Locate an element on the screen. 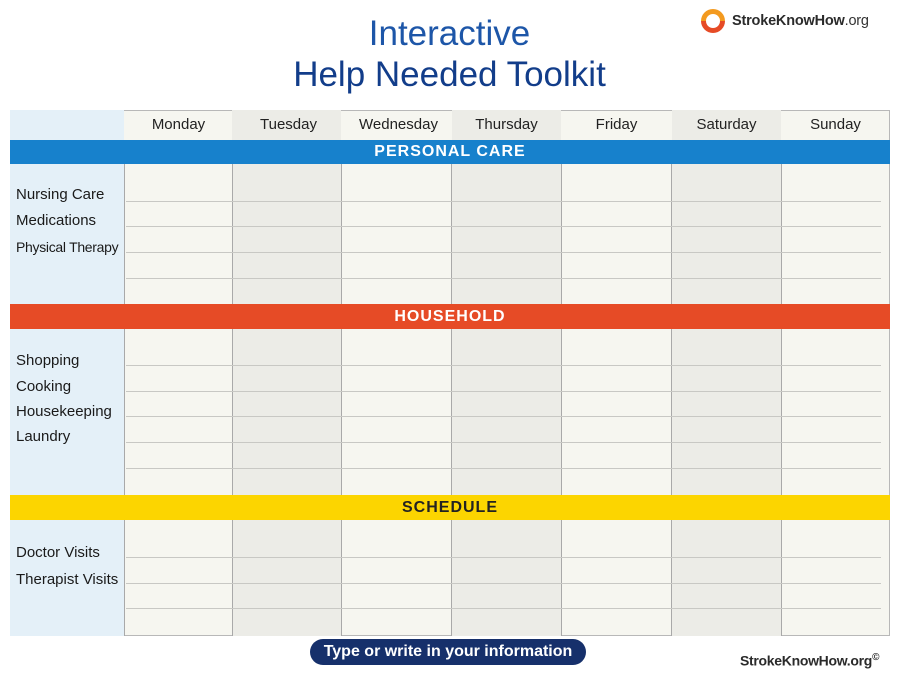 This screenshot has width=899, height=680. tuesday-column-shade is located at coordinates (286, 373).